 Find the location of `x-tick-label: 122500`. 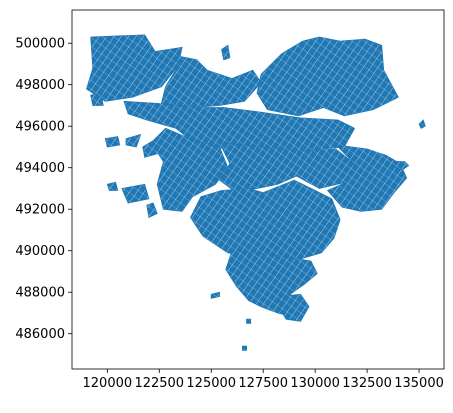

x-tick-label: 122500 is located at coordinates (159, 383).